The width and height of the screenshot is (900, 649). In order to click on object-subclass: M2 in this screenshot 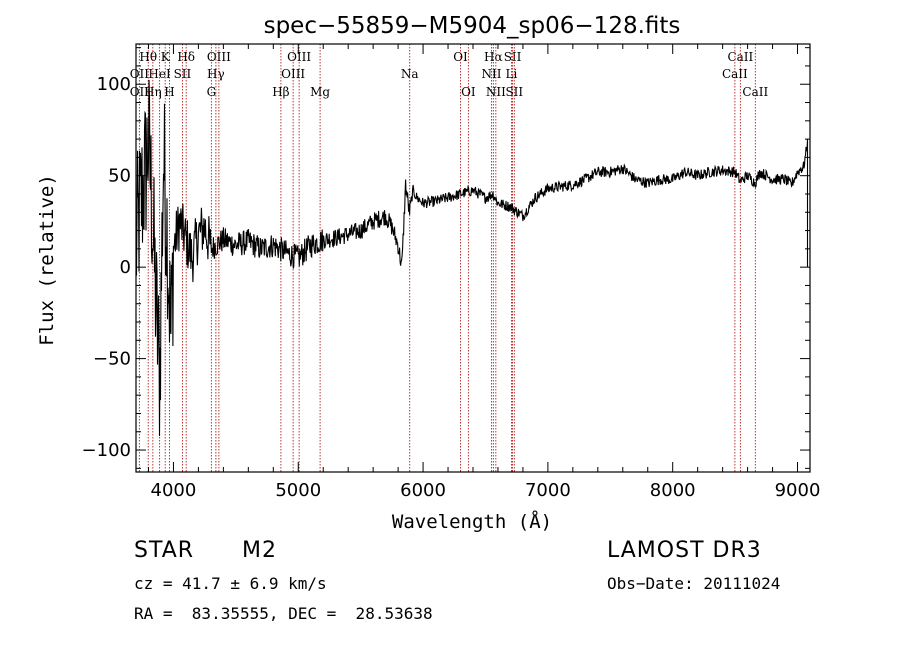, I will do `click(259, 550)`.